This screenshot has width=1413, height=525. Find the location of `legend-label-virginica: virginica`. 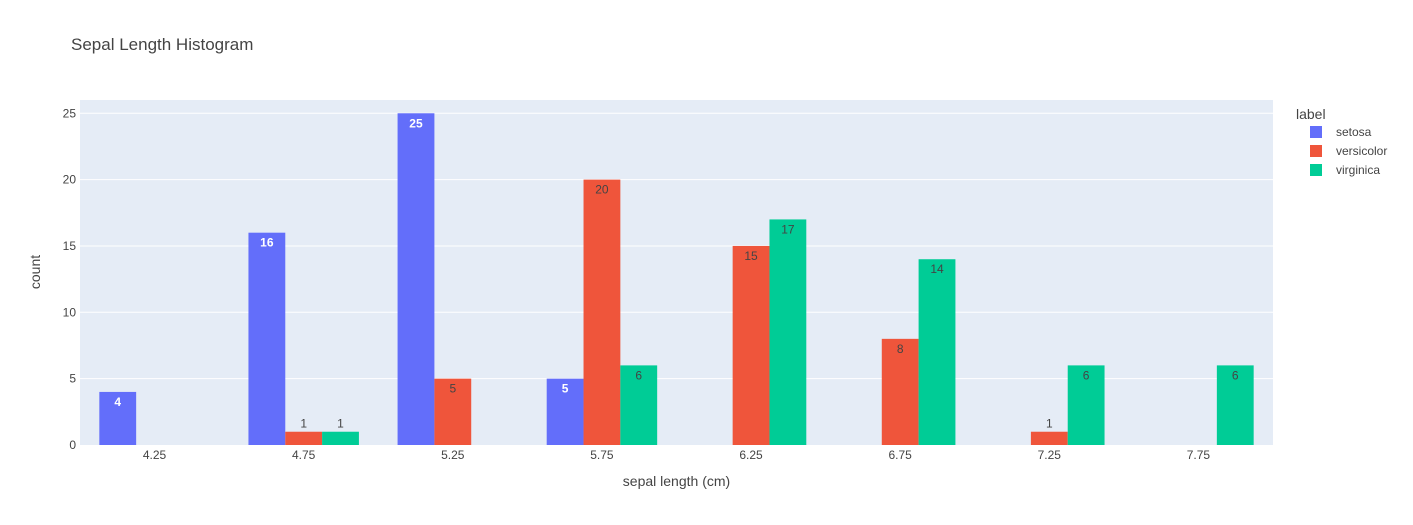

legend-label-virginica: virginica is located at coordinates (1358, 170).